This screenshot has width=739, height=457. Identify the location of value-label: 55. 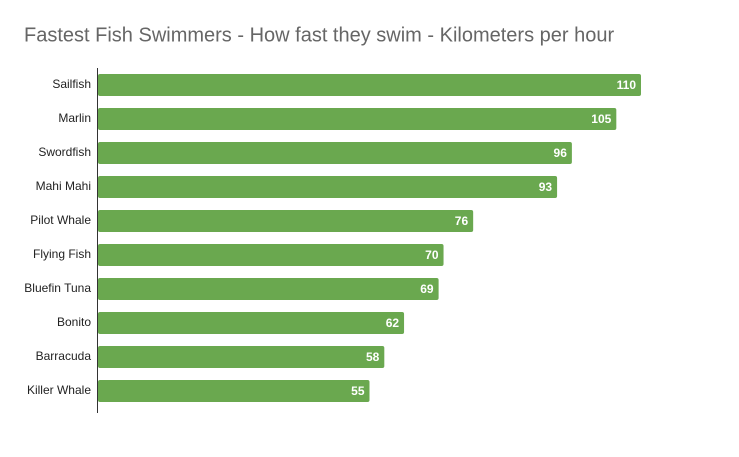
(358, 391).